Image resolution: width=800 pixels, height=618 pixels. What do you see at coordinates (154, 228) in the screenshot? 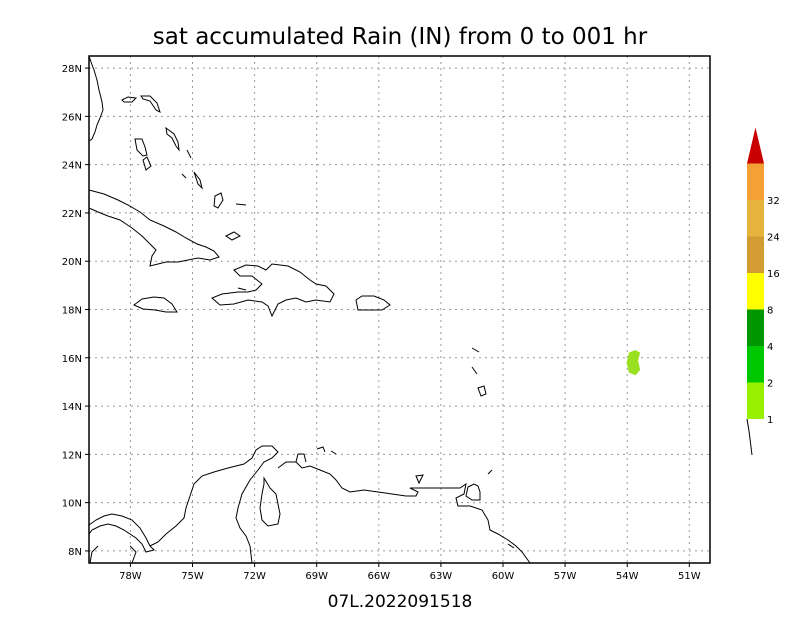
I see `coastline-cuba` at bounding box center [154, 228].